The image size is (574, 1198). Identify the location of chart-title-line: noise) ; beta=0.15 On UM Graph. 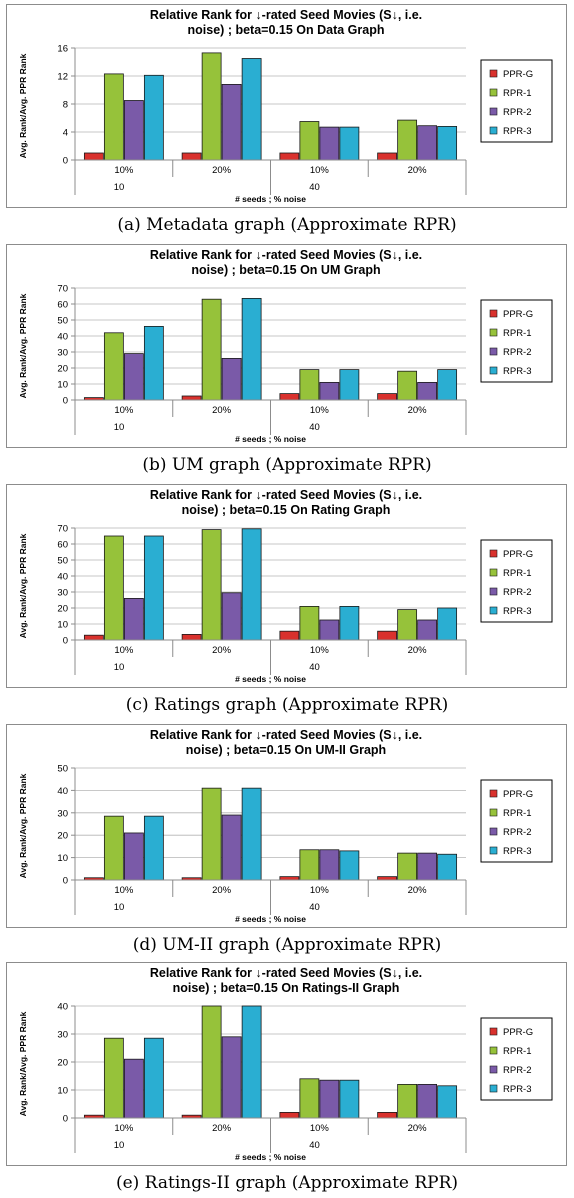
(285, 270).